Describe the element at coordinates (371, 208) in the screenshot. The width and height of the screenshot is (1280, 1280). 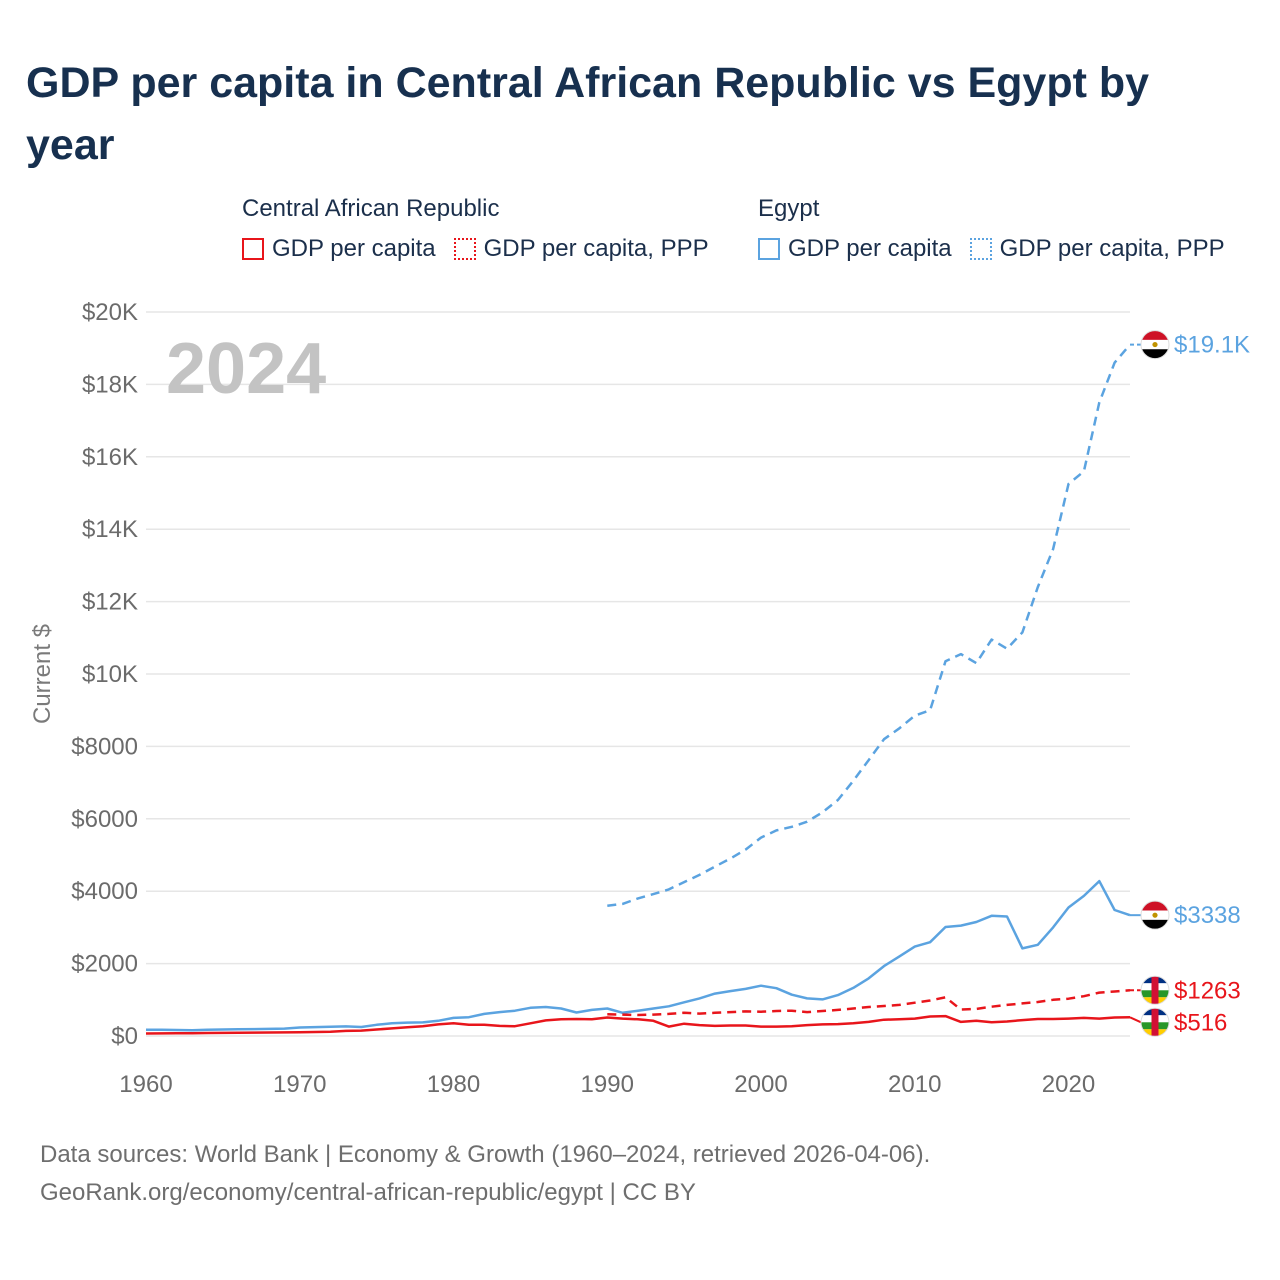
I see `legend-group-title: Central African Republic` at that location.